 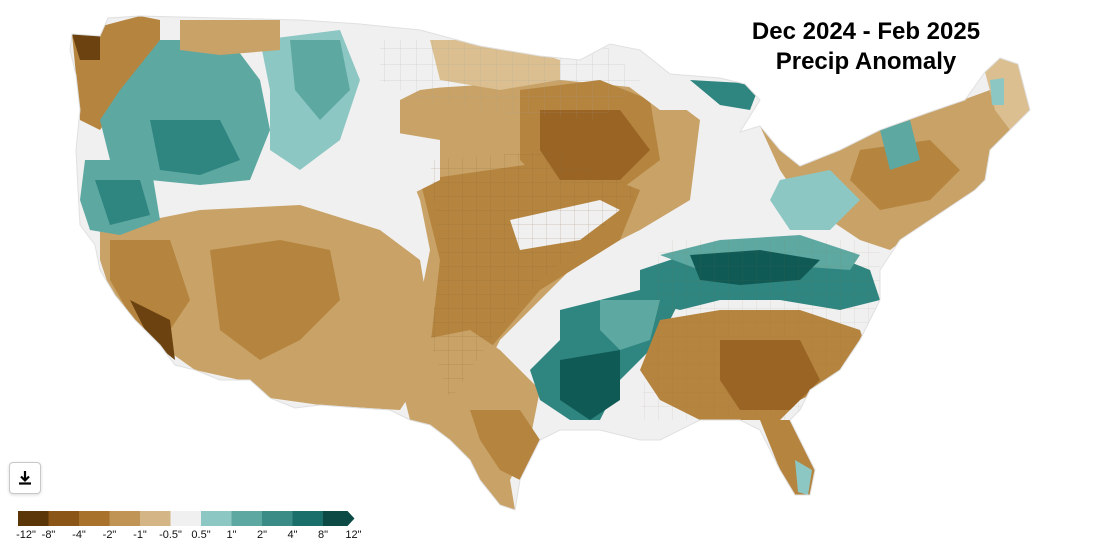 What do you see at coordinates (231, 535) in the screenshot?
I see `legend-label: 1"` at bounding box center [231, 535].